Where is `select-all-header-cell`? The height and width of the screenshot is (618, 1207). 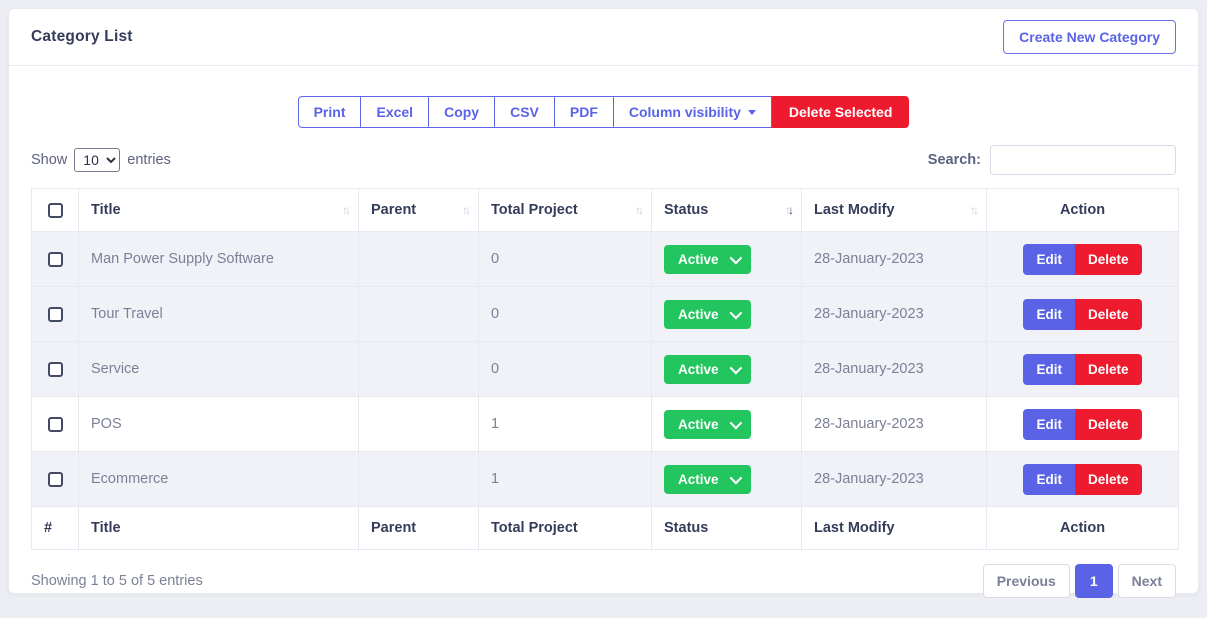 select-all-header-cell is located at coordinates (55, 210).